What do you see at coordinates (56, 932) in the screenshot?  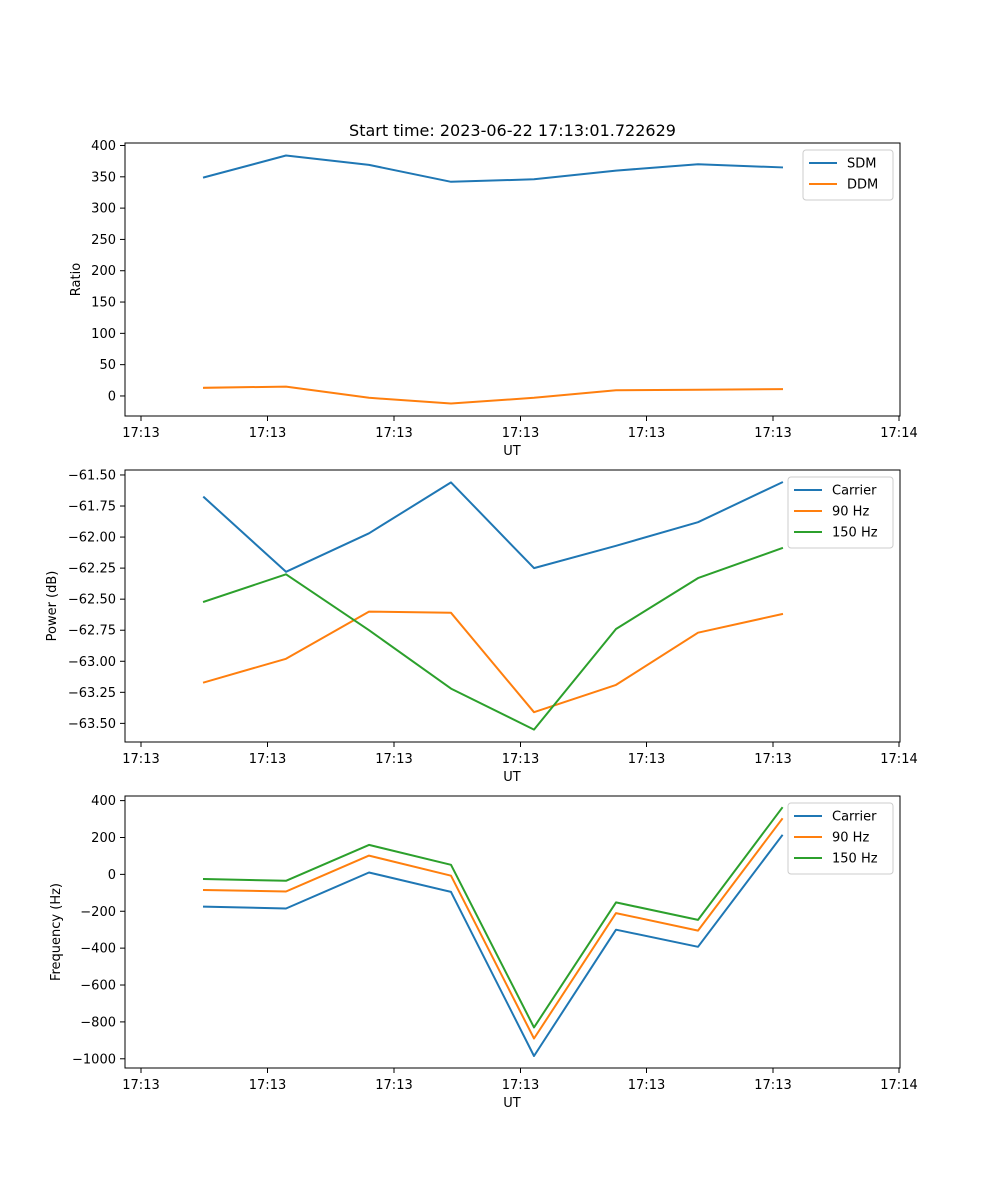 I see `y-axis-label: Frequency (Hz)` at bounding box center [56, 932].